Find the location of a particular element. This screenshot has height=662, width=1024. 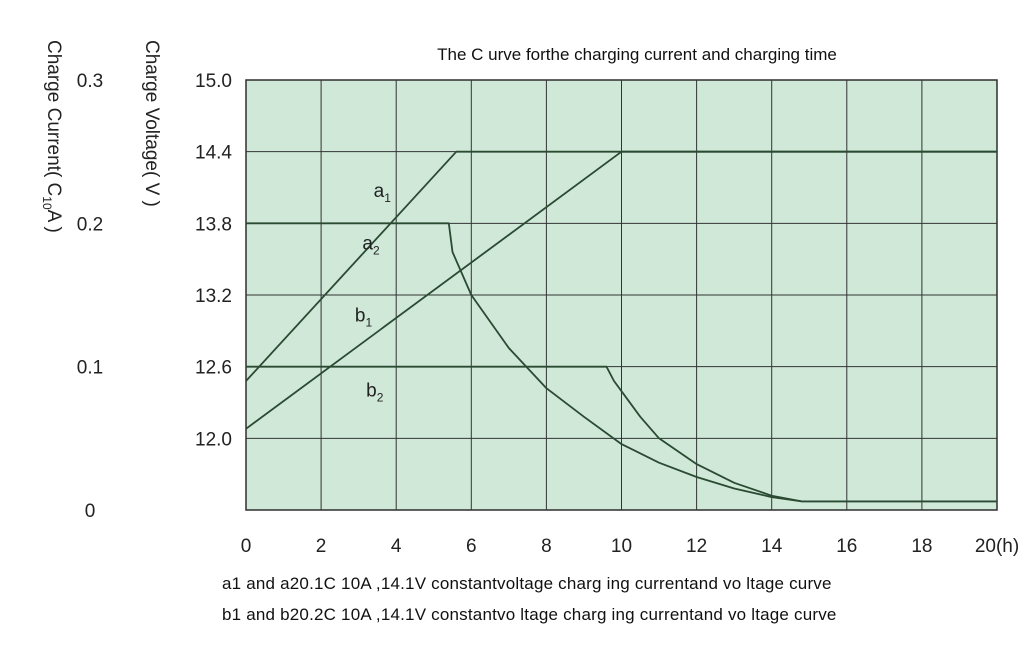

curve-label-a2: a2 is located at coordinates (371, 246).